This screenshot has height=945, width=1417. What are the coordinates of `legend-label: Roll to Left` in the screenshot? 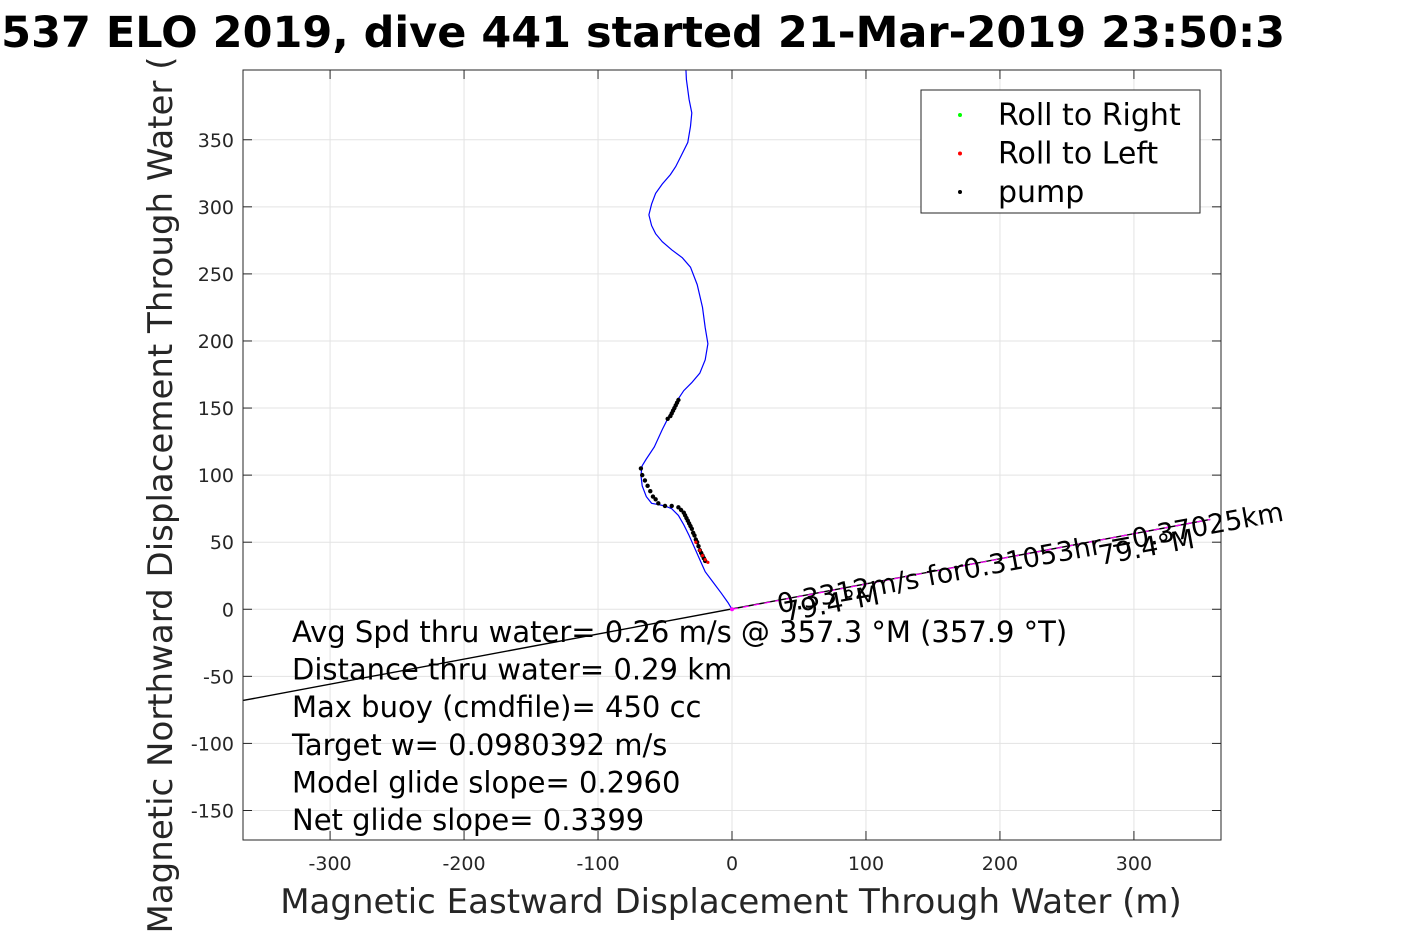 It's located at (1078, 154).